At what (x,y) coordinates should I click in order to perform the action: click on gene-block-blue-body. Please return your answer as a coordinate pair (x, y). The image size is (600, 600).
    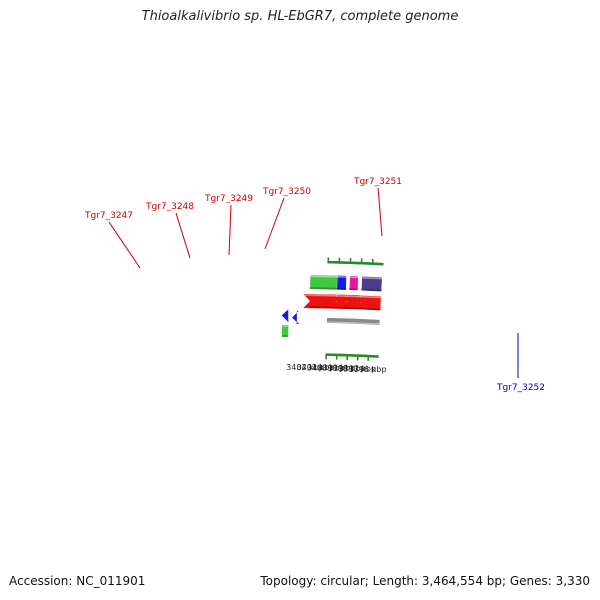
    Looking at the image, I should click on (285, 316).